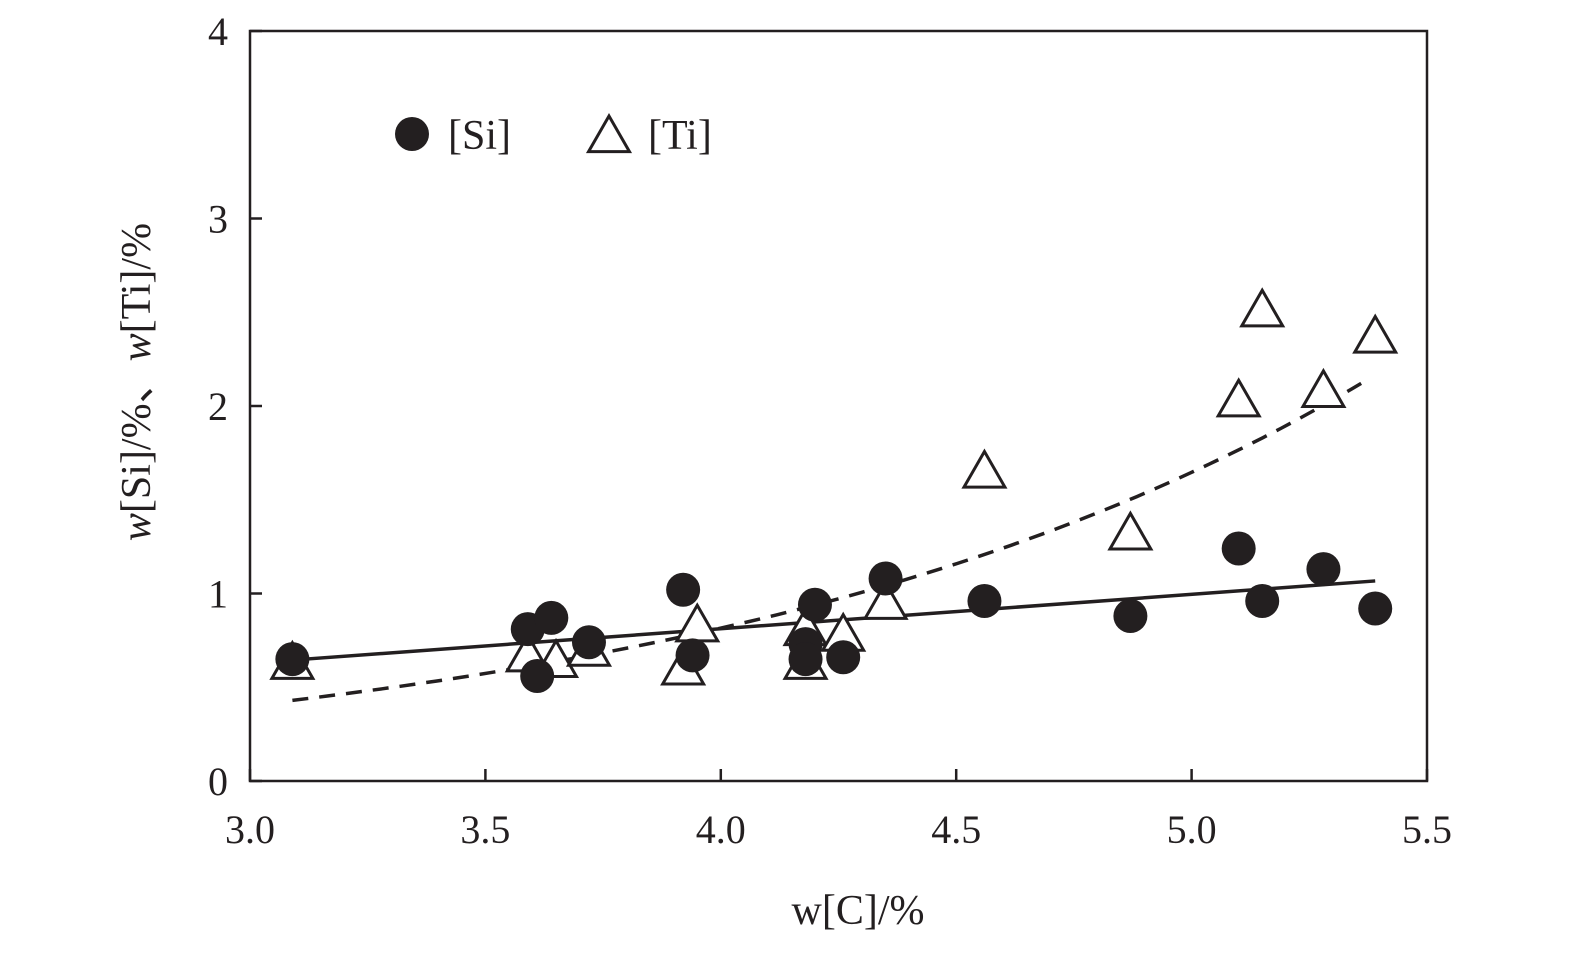 This screenshot has height=953, width=1575. I want to click on legend-ti-marker, so click(609, 133).